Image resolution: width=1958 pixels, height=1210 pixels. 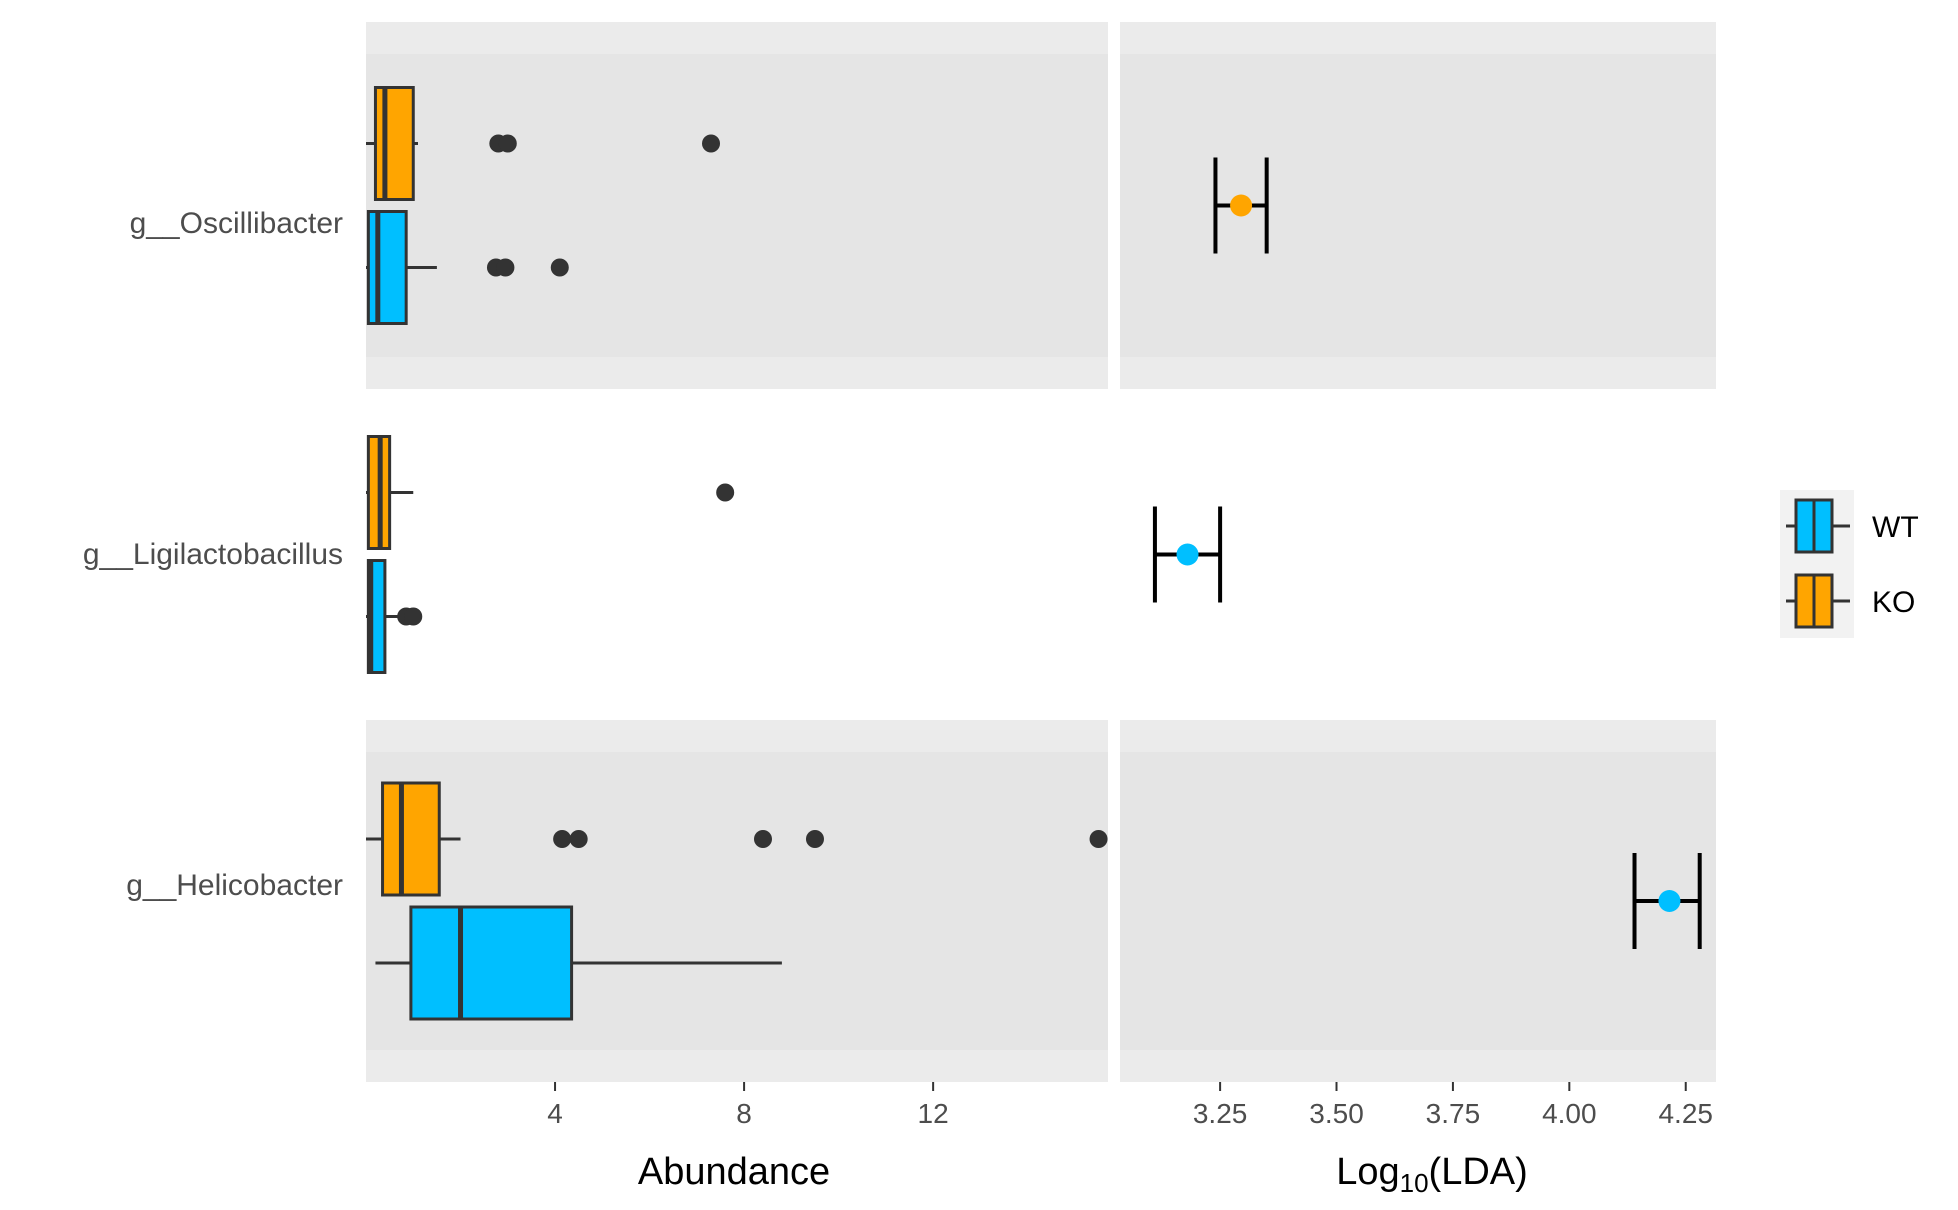 I want to click on lda-point-oscillibacter, so click(x=1241, y=205).